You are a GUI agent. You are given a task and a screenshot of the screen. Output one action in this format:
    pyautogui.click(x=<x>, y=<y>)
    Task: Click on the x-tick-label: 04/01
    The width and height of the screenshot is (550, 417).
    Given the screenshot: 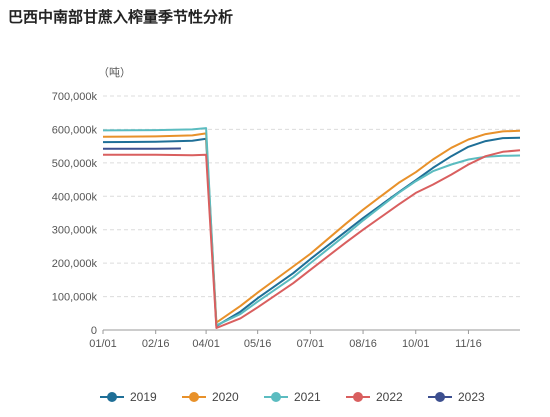 What is the action you would take?
    pyautogui.click(x=206, y=344)
    